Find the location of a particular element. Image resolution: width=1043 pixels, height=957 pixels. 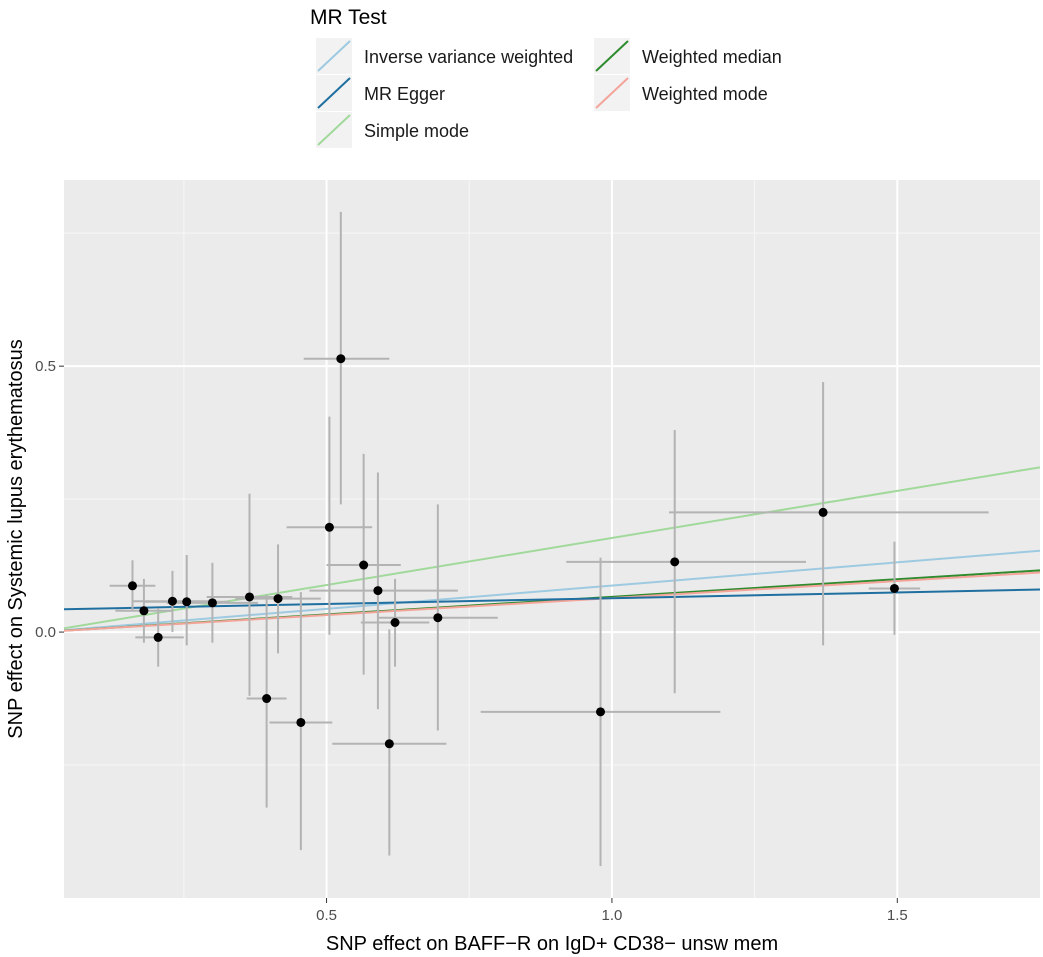

legend-label-weighted-median: Weighted median is located at coordinates (712, 57).